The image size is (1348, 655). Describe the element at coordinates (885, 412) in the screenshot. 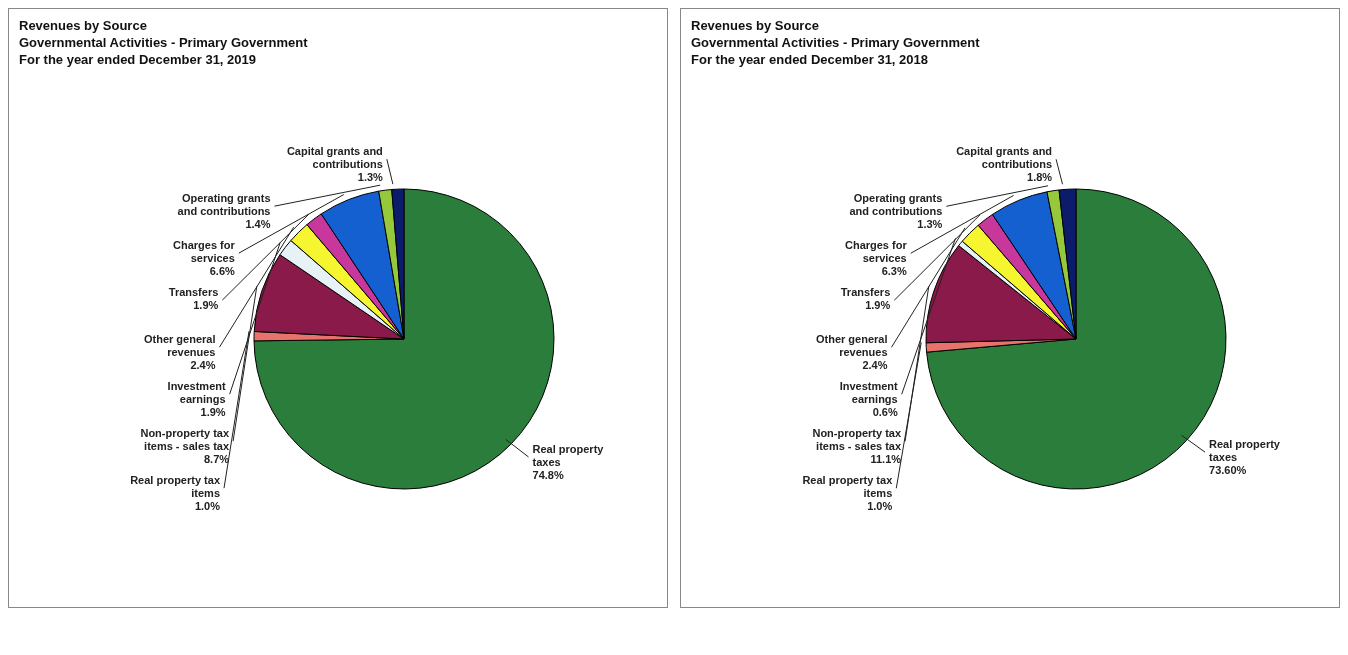

I see `data-label: 0.6%` at that location.